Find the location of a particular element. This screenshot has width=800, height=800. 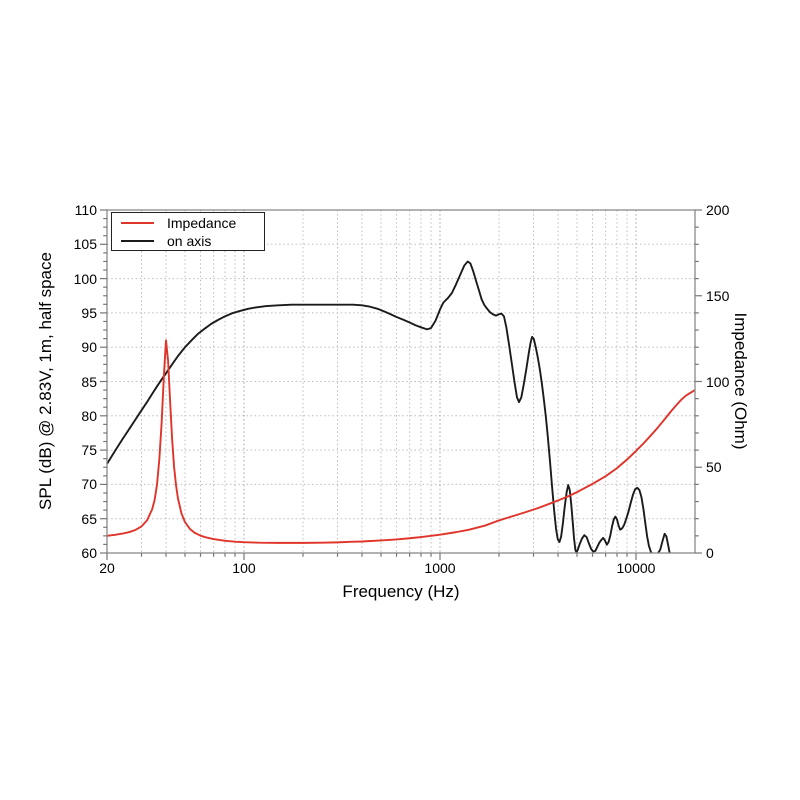

legend-entry-on-axis: on axis is located at coordinates (188, 240).